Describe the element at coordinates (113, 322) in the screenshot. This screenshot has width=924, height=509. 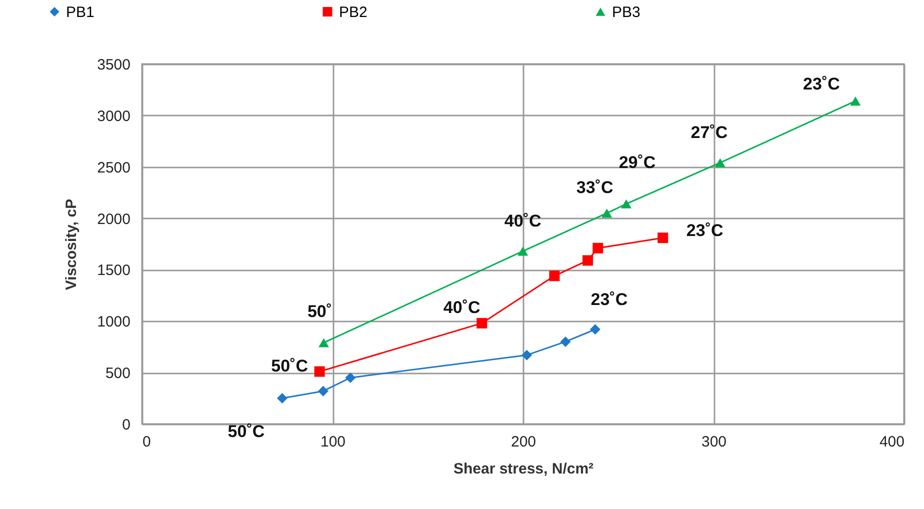
I see `y-tick-label: 1000` at that location.